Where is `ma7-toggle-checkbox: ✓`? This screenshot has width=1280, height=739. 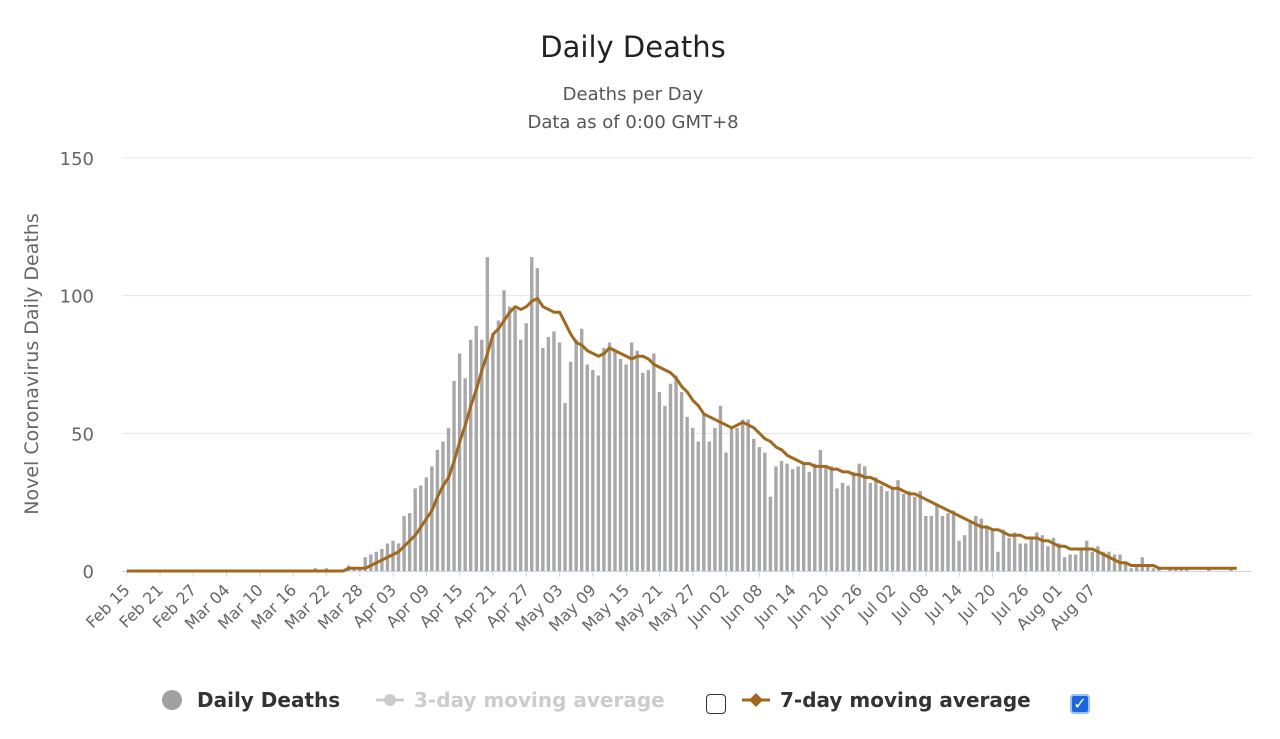 ma7-toggle-checkbox: ✓ is located at coordinates (1080, 704).